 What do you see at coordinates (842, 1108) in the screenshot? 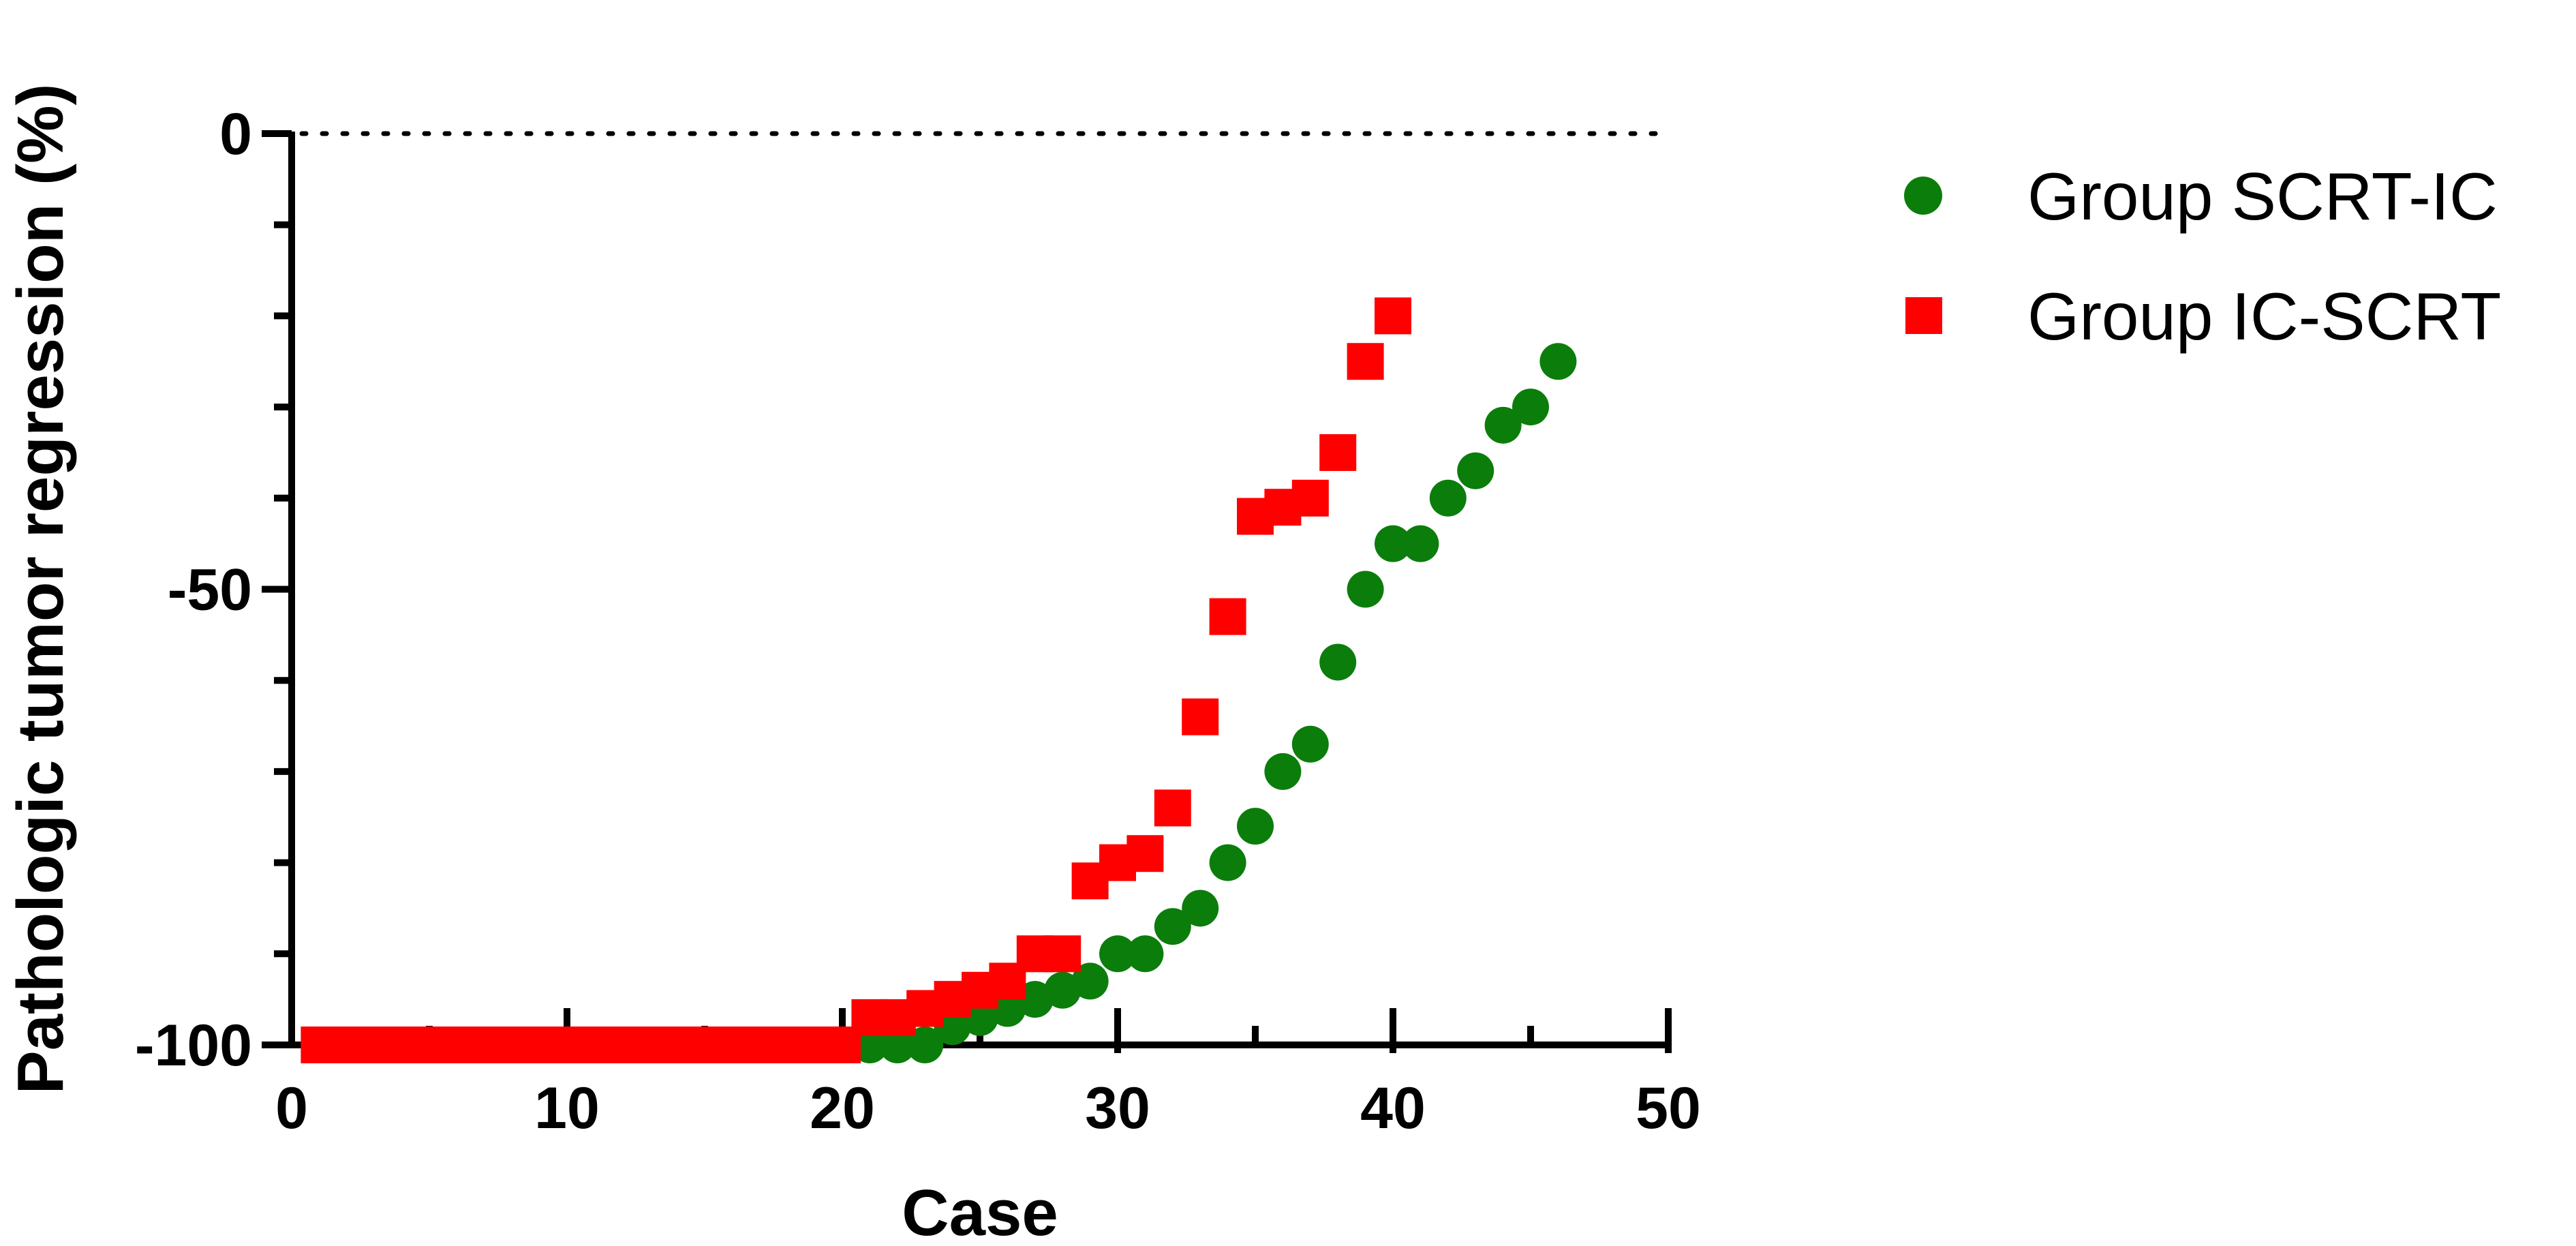
I see `x-tick-label: 20` at bounding box center [842, 1108].